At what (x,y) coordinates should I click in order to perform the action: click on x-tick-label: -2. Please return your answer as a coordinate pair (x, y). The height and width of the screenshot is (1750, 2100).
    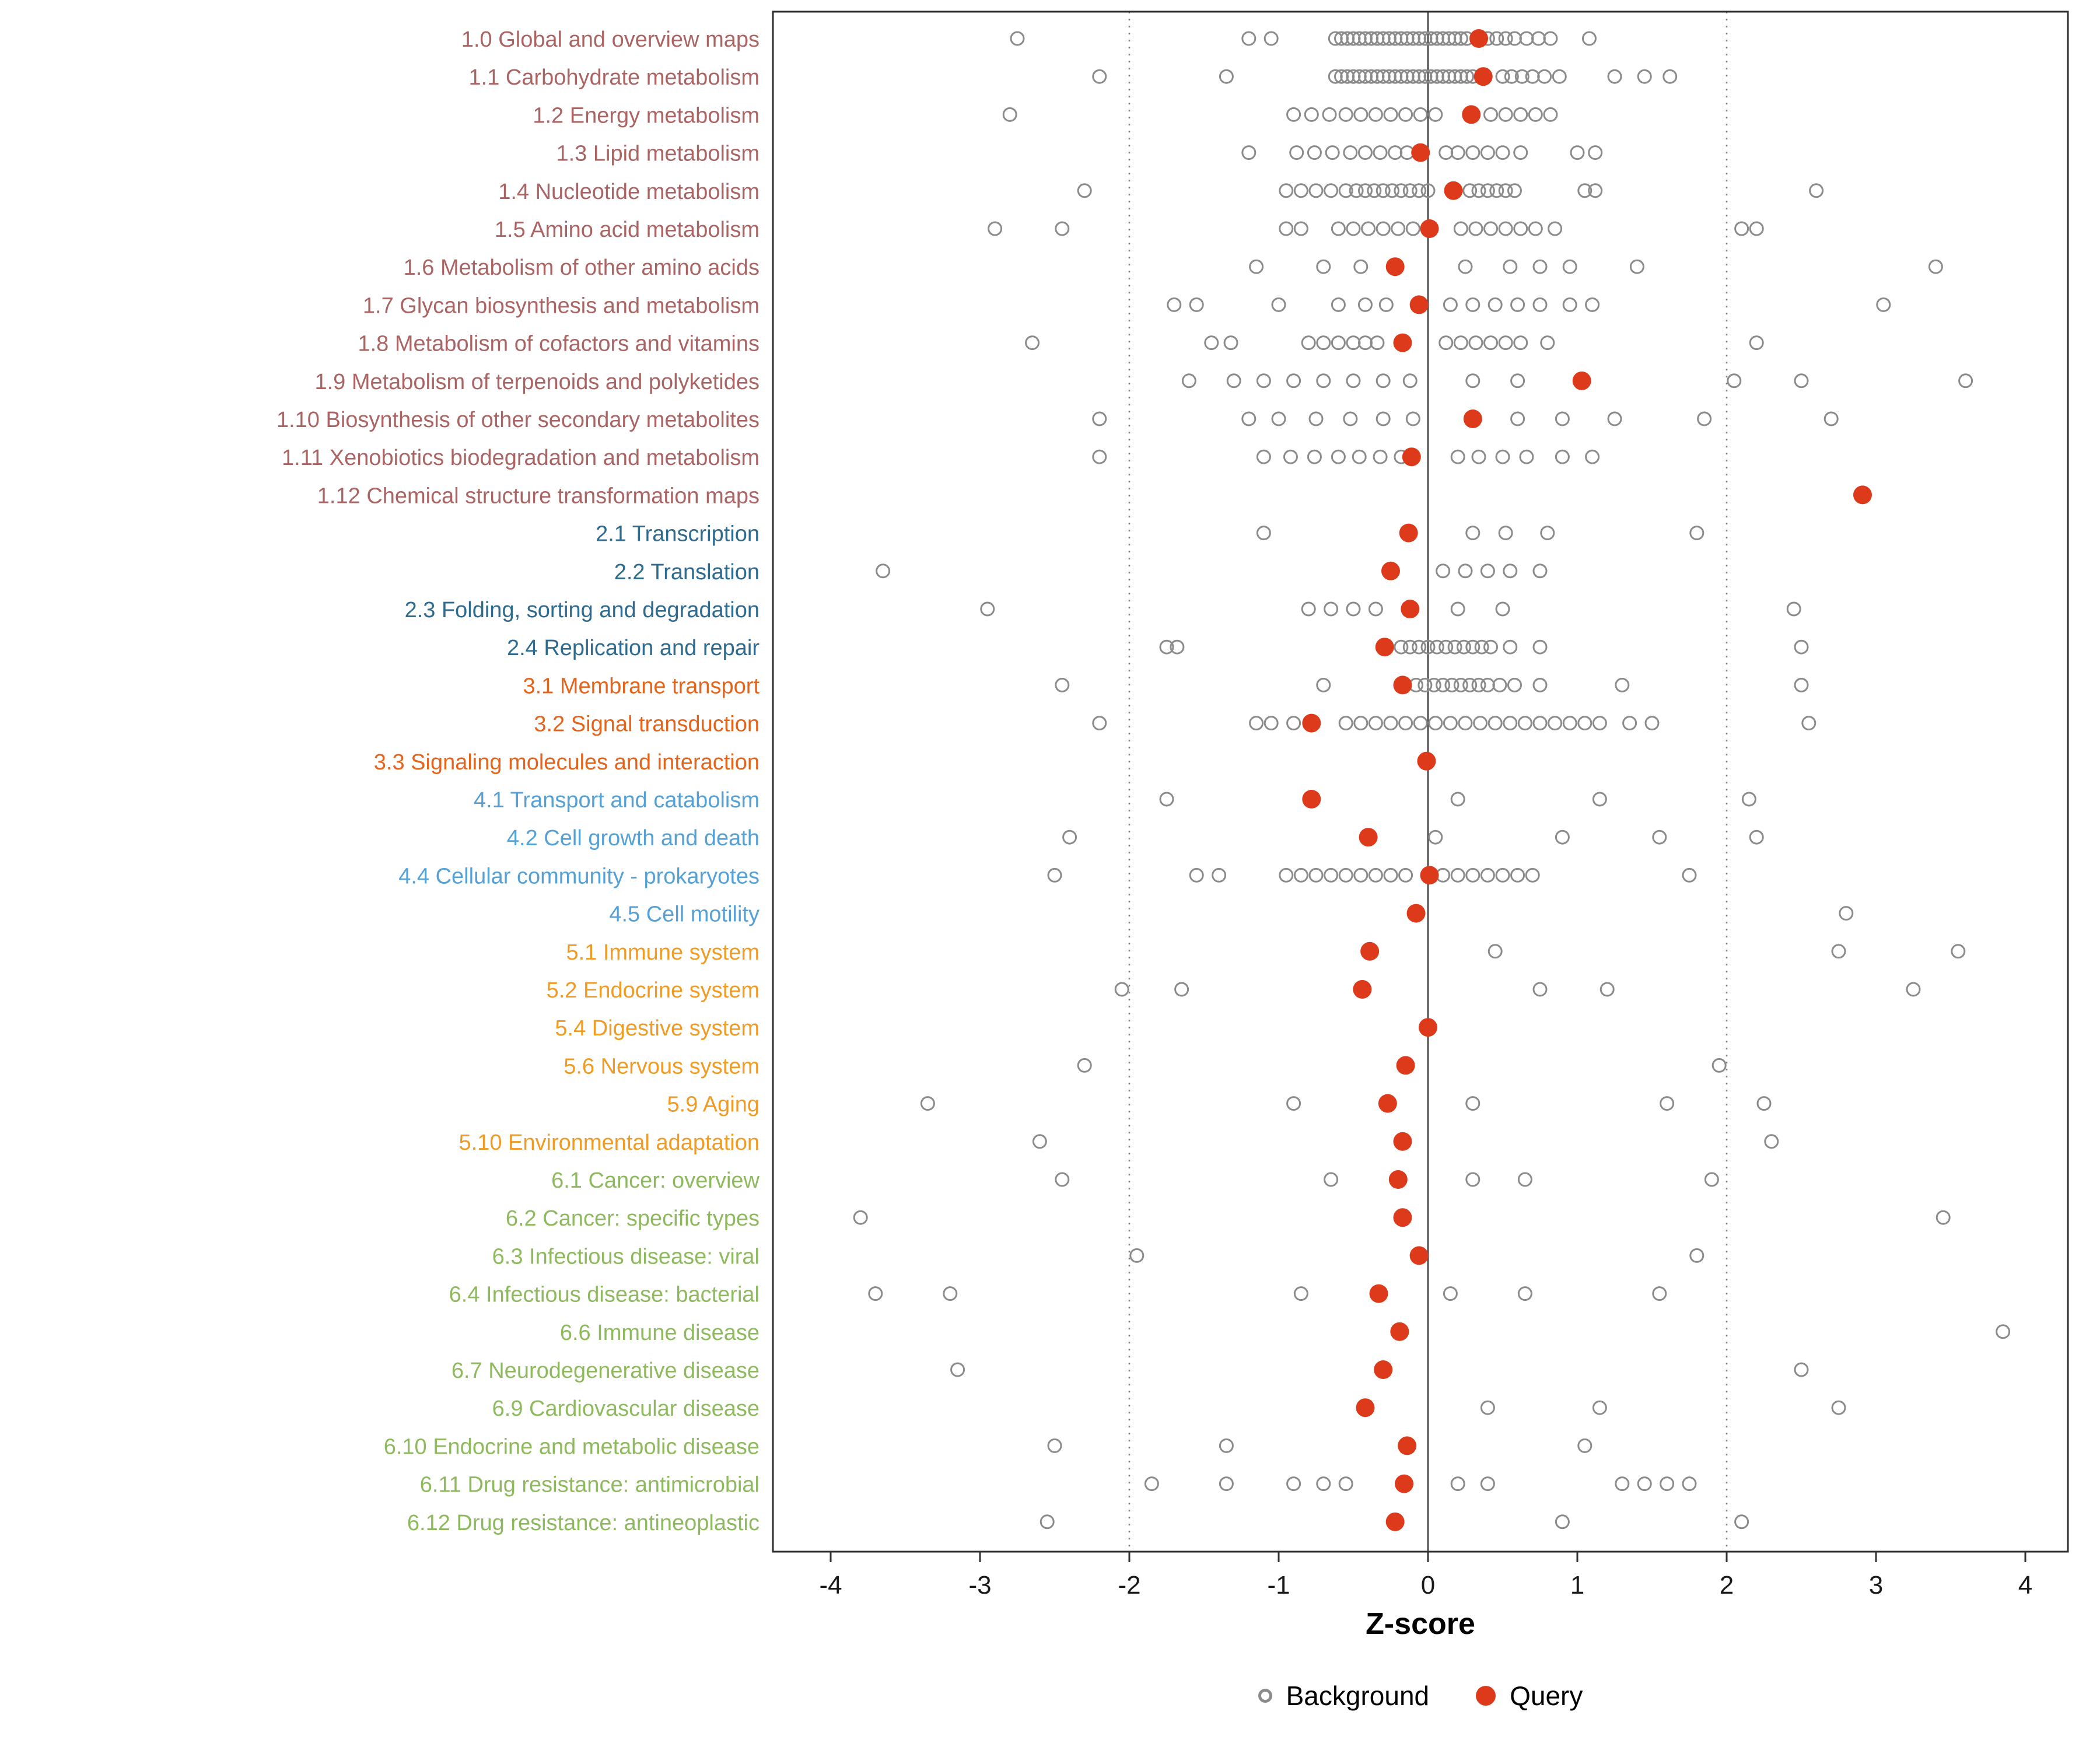
    Looking at the image, I should click on (1129, 1585).